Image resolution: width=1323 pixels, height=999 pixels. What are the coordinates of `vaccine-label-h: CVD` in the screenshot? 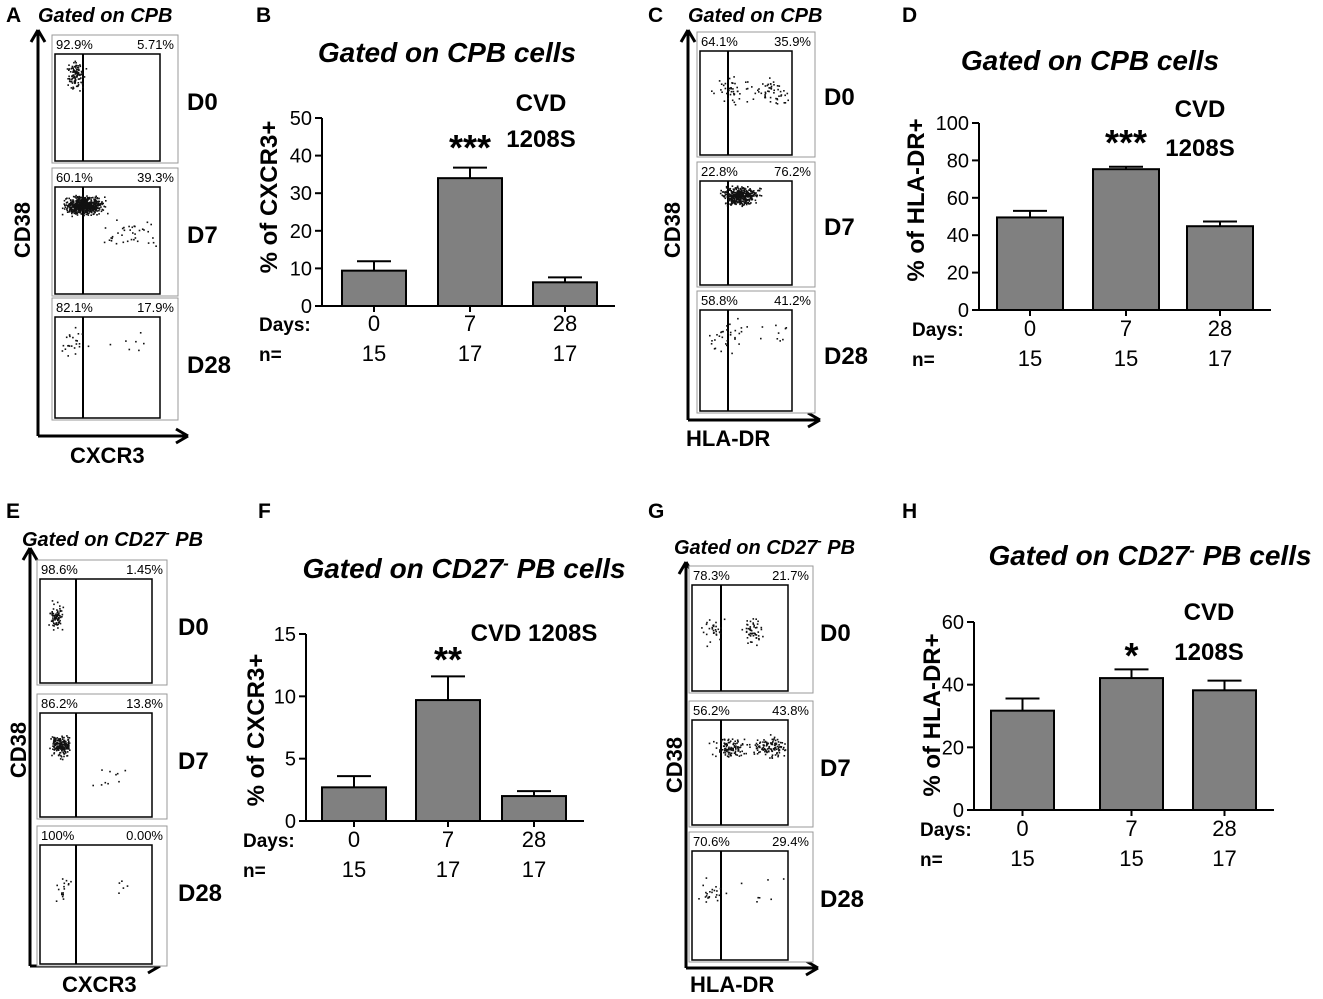 It's located at (1209, 612).